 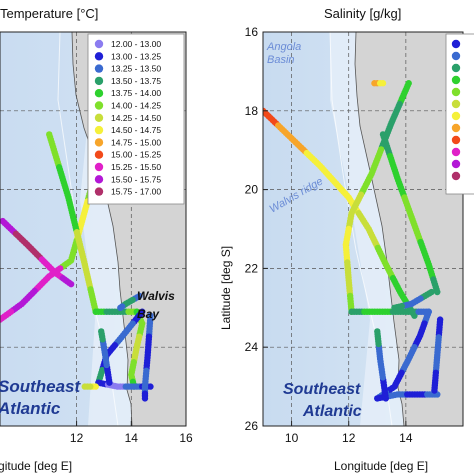 What do you see at coordinates (332, 411) in the screenshot?
I see `atlantic-label-2: Atlantic` at bounding box center [332, 411].